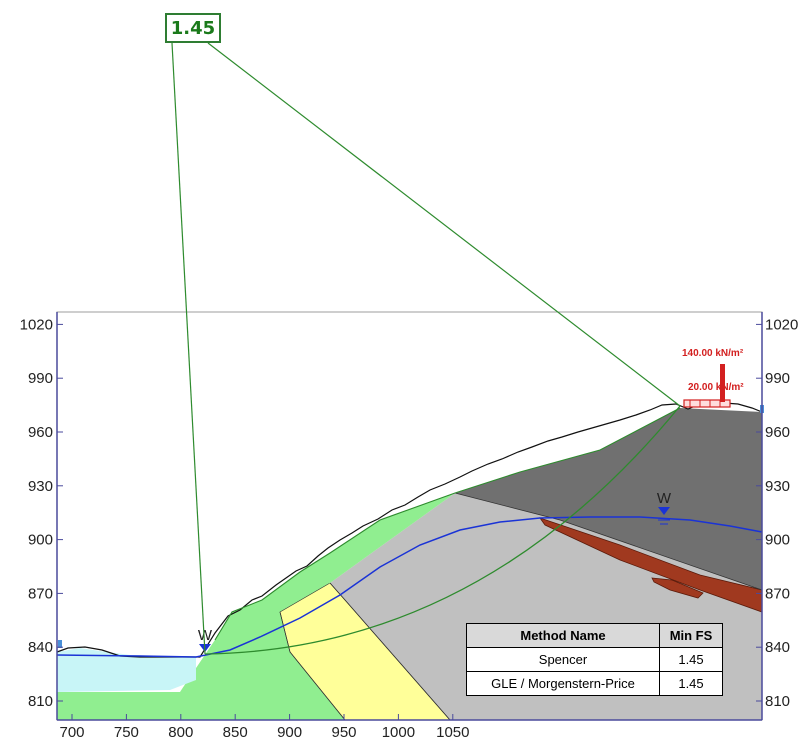 The width and height of the screenshot is (803, 744). I want to click on method-cell: Spencer, so click(563, 659).